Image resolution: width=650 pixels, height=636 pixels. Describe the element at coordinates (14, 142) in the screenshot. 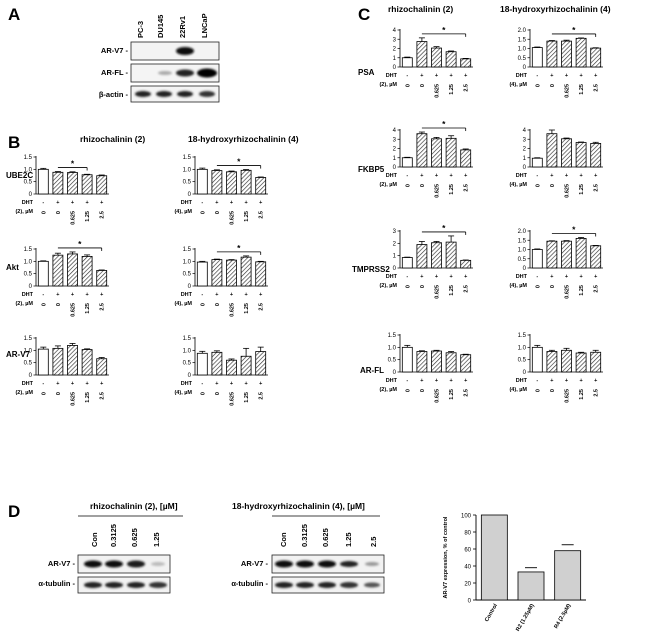

I see `panel-label-b: B` at that location.